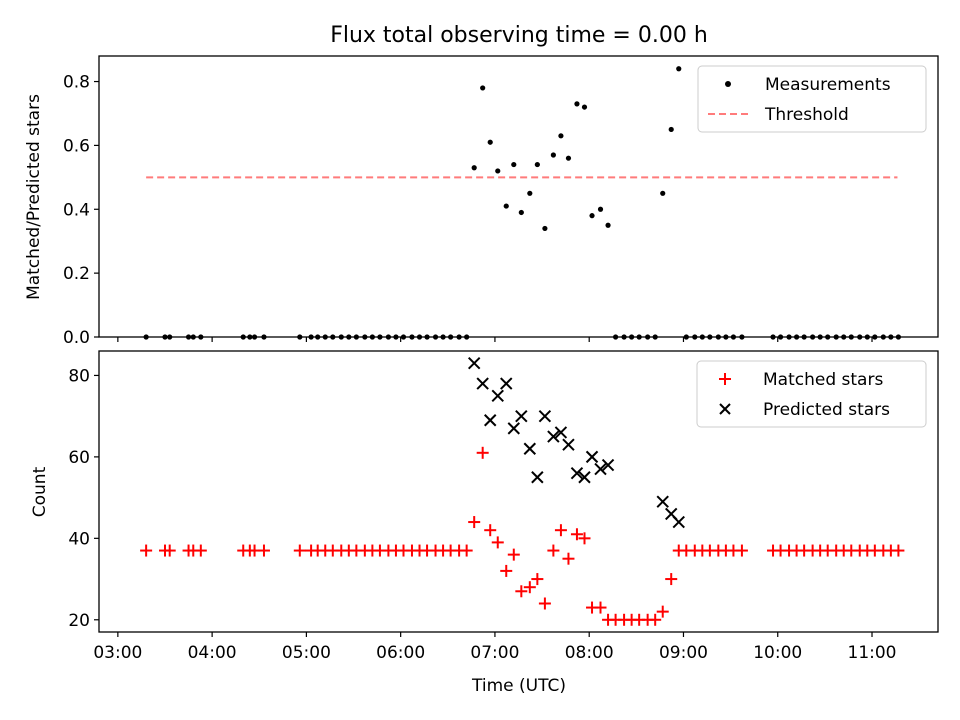  What do you see at coordinates (806, 115) in the screenshot?
I see `legend-threshold-label: Threshold` at bounding box center [806, 115].